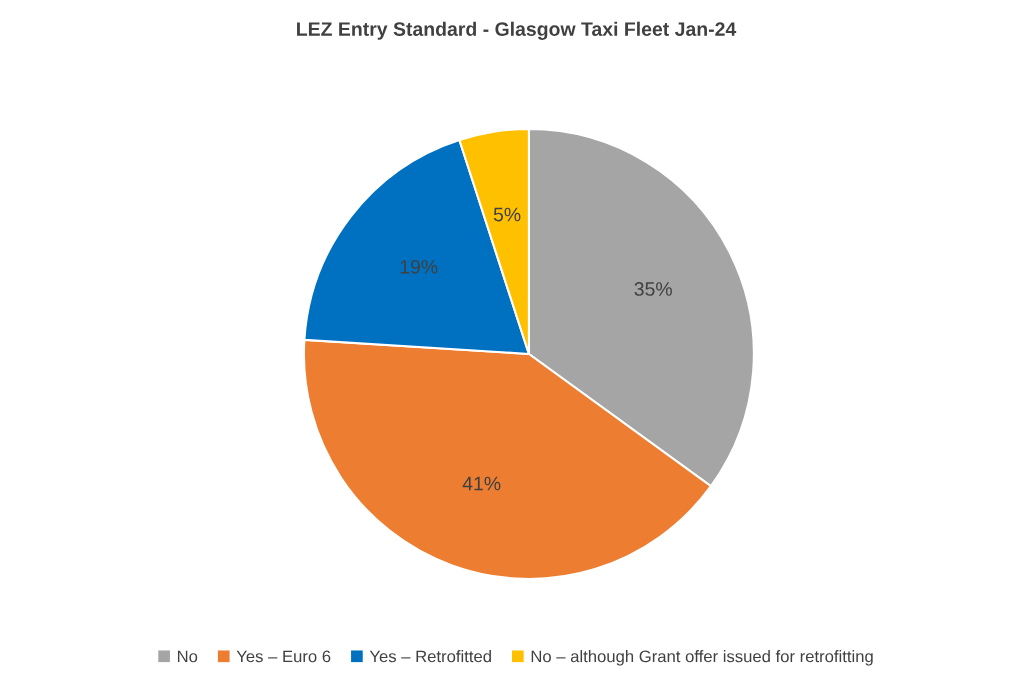 This screenshot has height=684, width=1032. What do you see at coordinates (507, 214) in the screenshot?
I see `data-label: 5%` at bounding box center [507, 214].